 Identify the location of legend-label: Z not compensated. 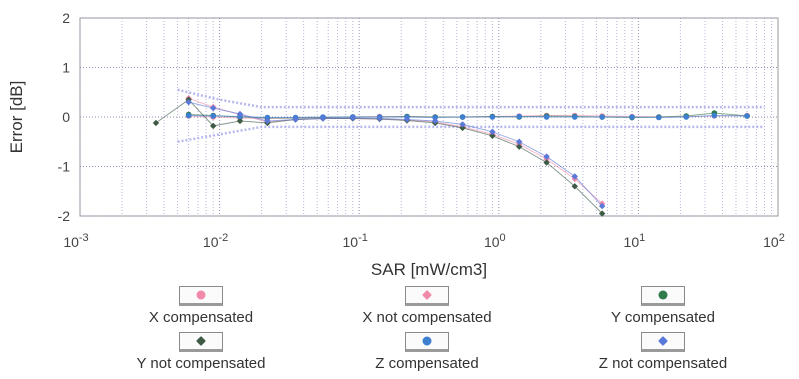
(663, 363).